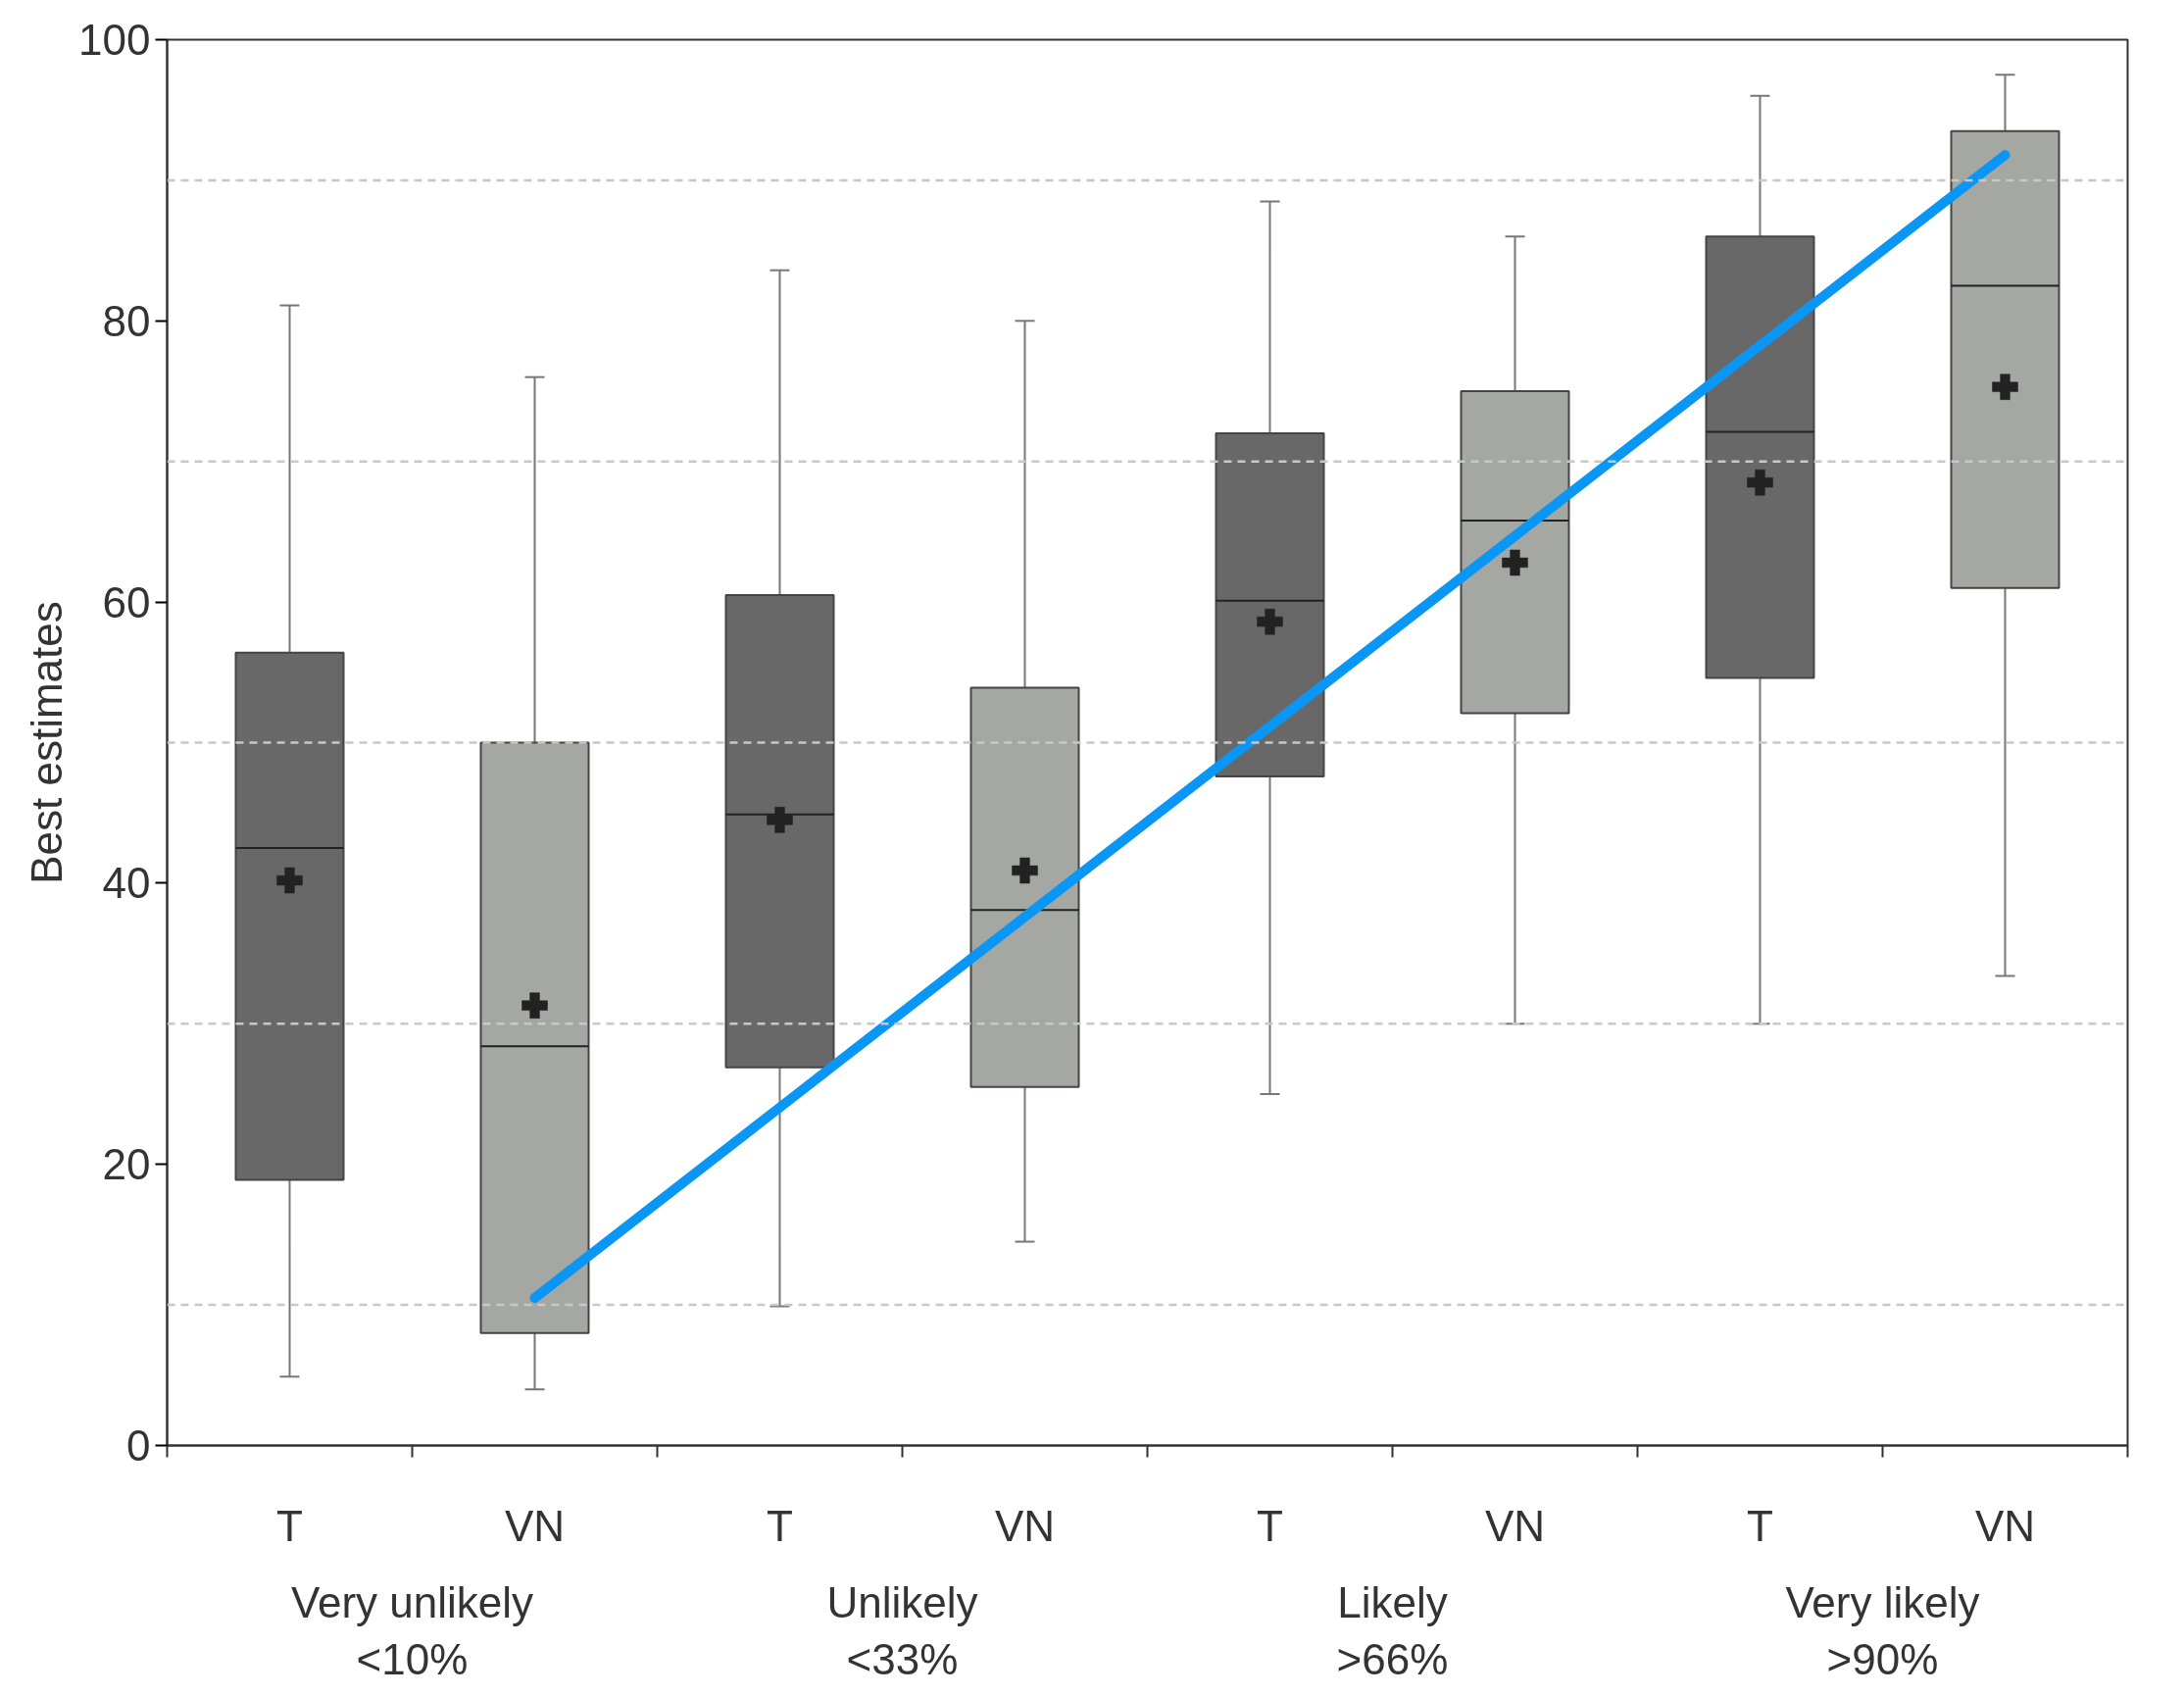 The width and height of the screenshot is (2184, 1696). What do you see at coordinates (412, 1630) in the screenshot?
I see `text: Very unlikely <10%` at bounding box center [412, 1630].